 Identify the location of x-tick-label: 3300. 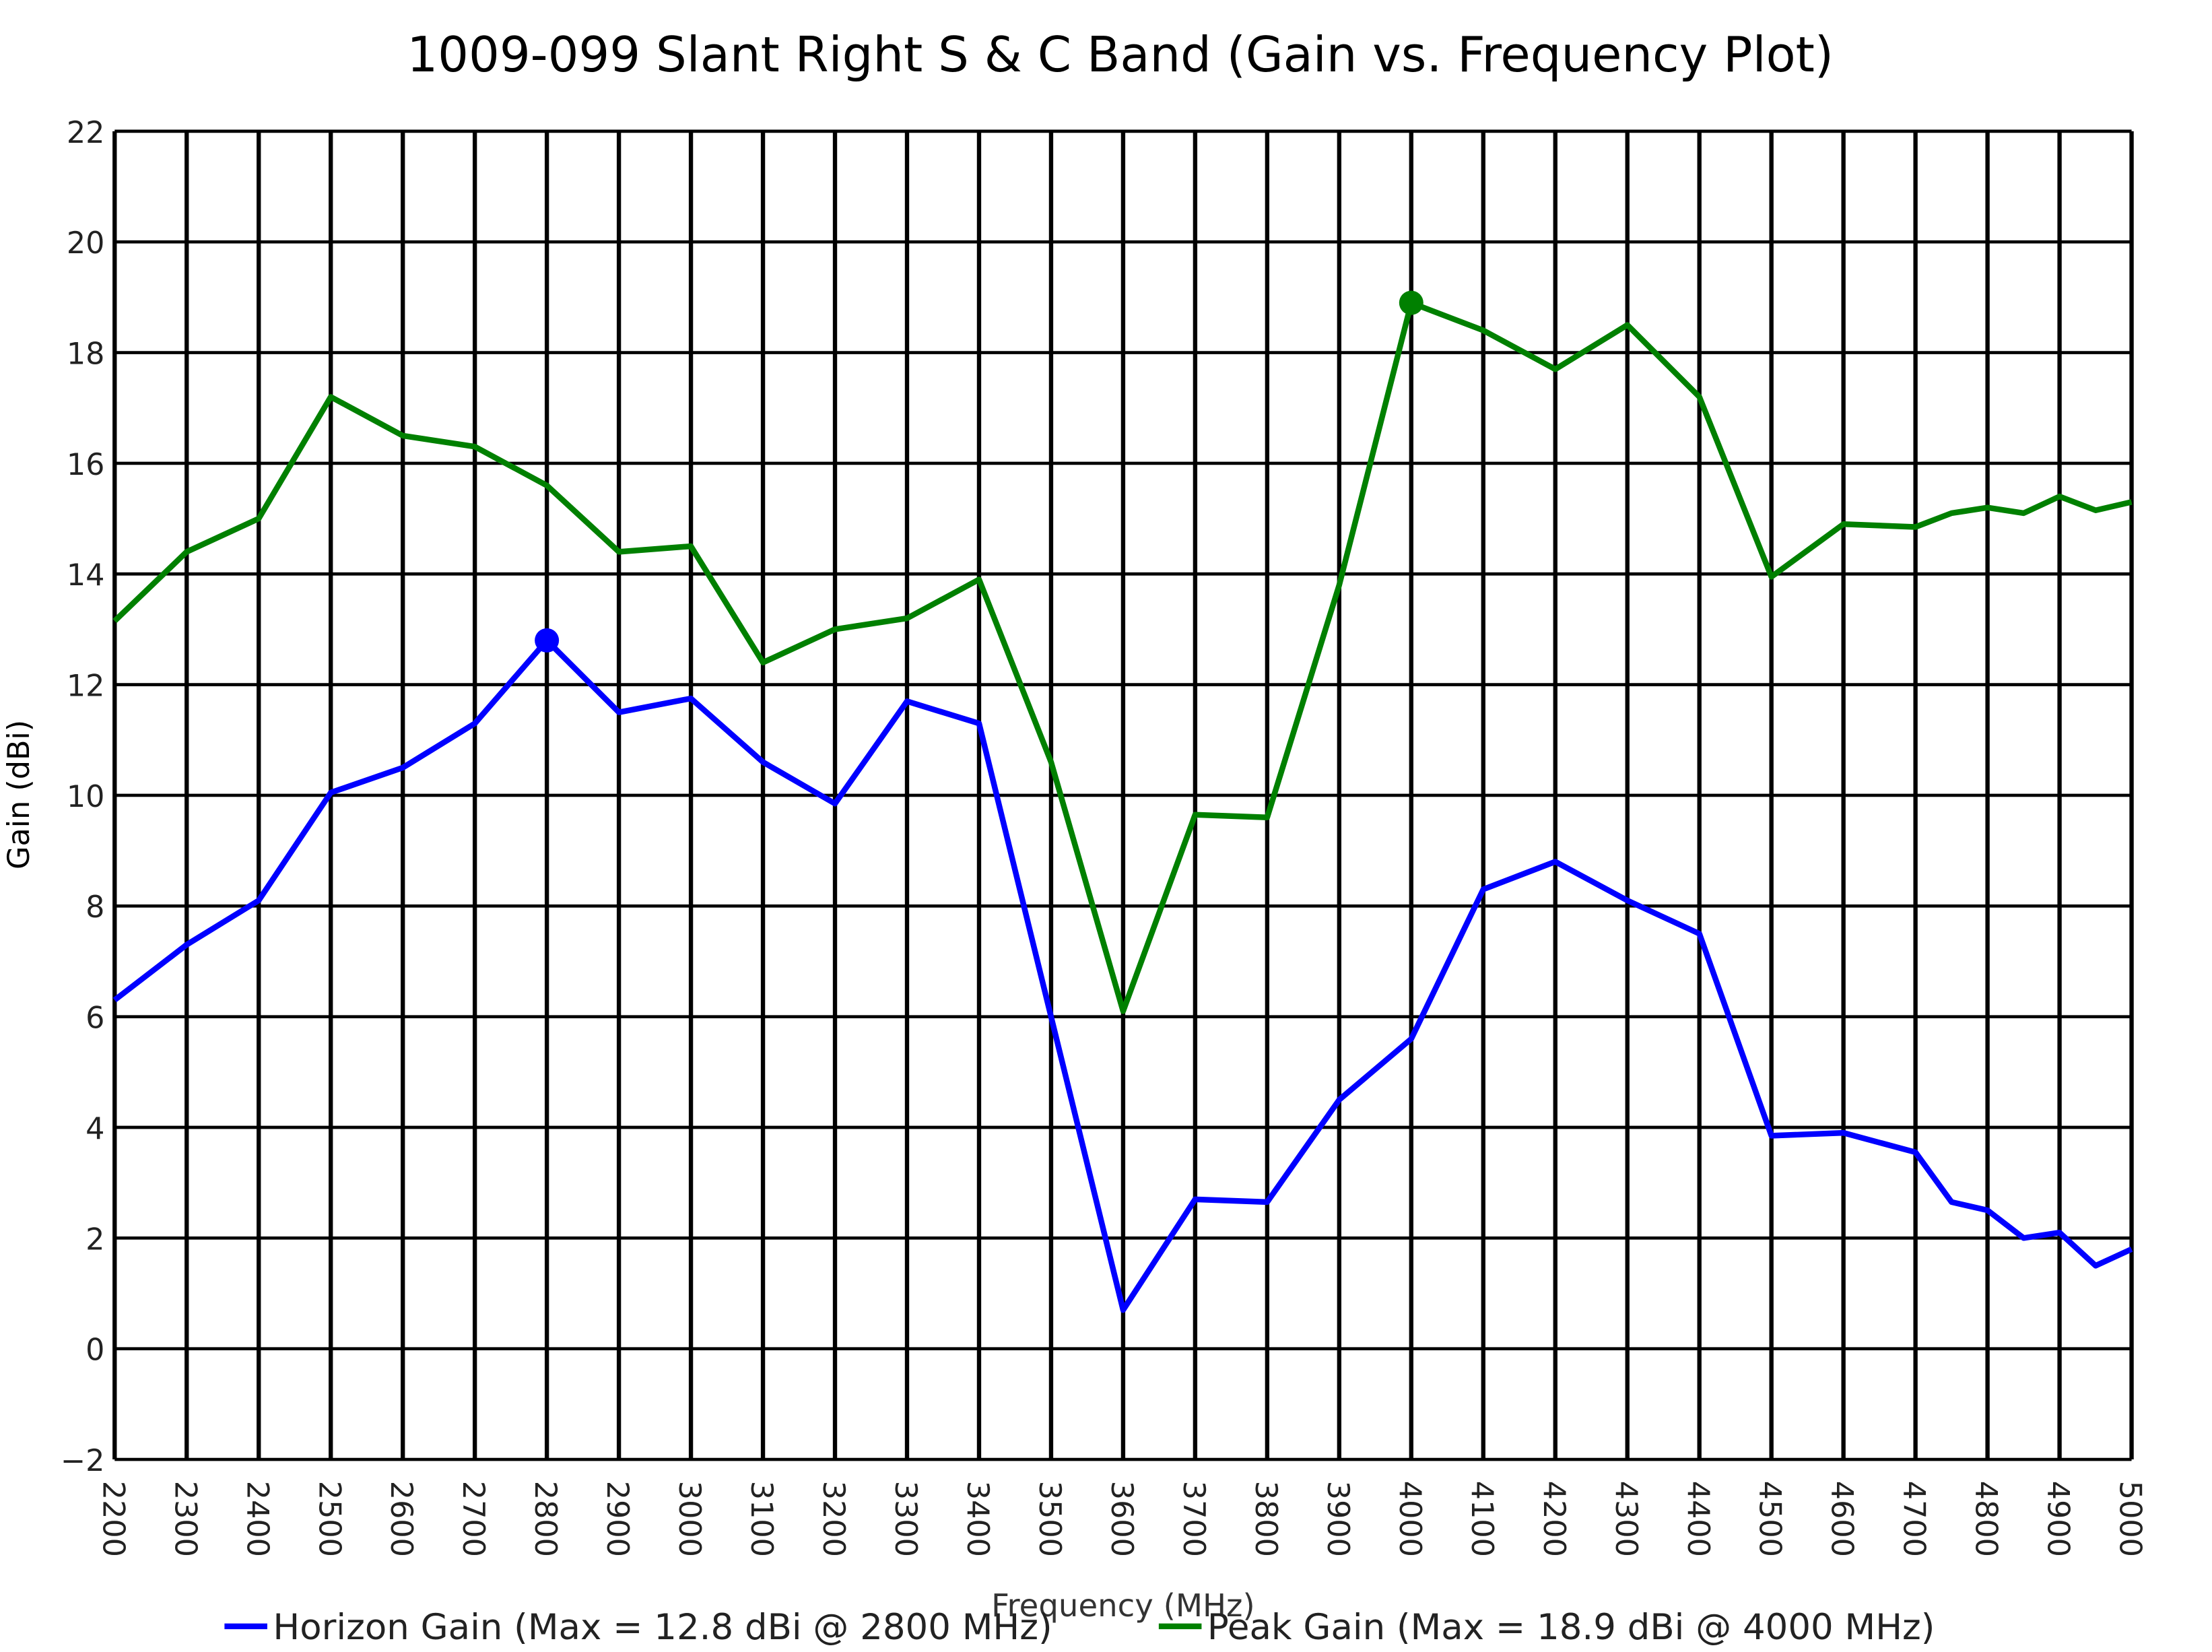
(905, 1519).